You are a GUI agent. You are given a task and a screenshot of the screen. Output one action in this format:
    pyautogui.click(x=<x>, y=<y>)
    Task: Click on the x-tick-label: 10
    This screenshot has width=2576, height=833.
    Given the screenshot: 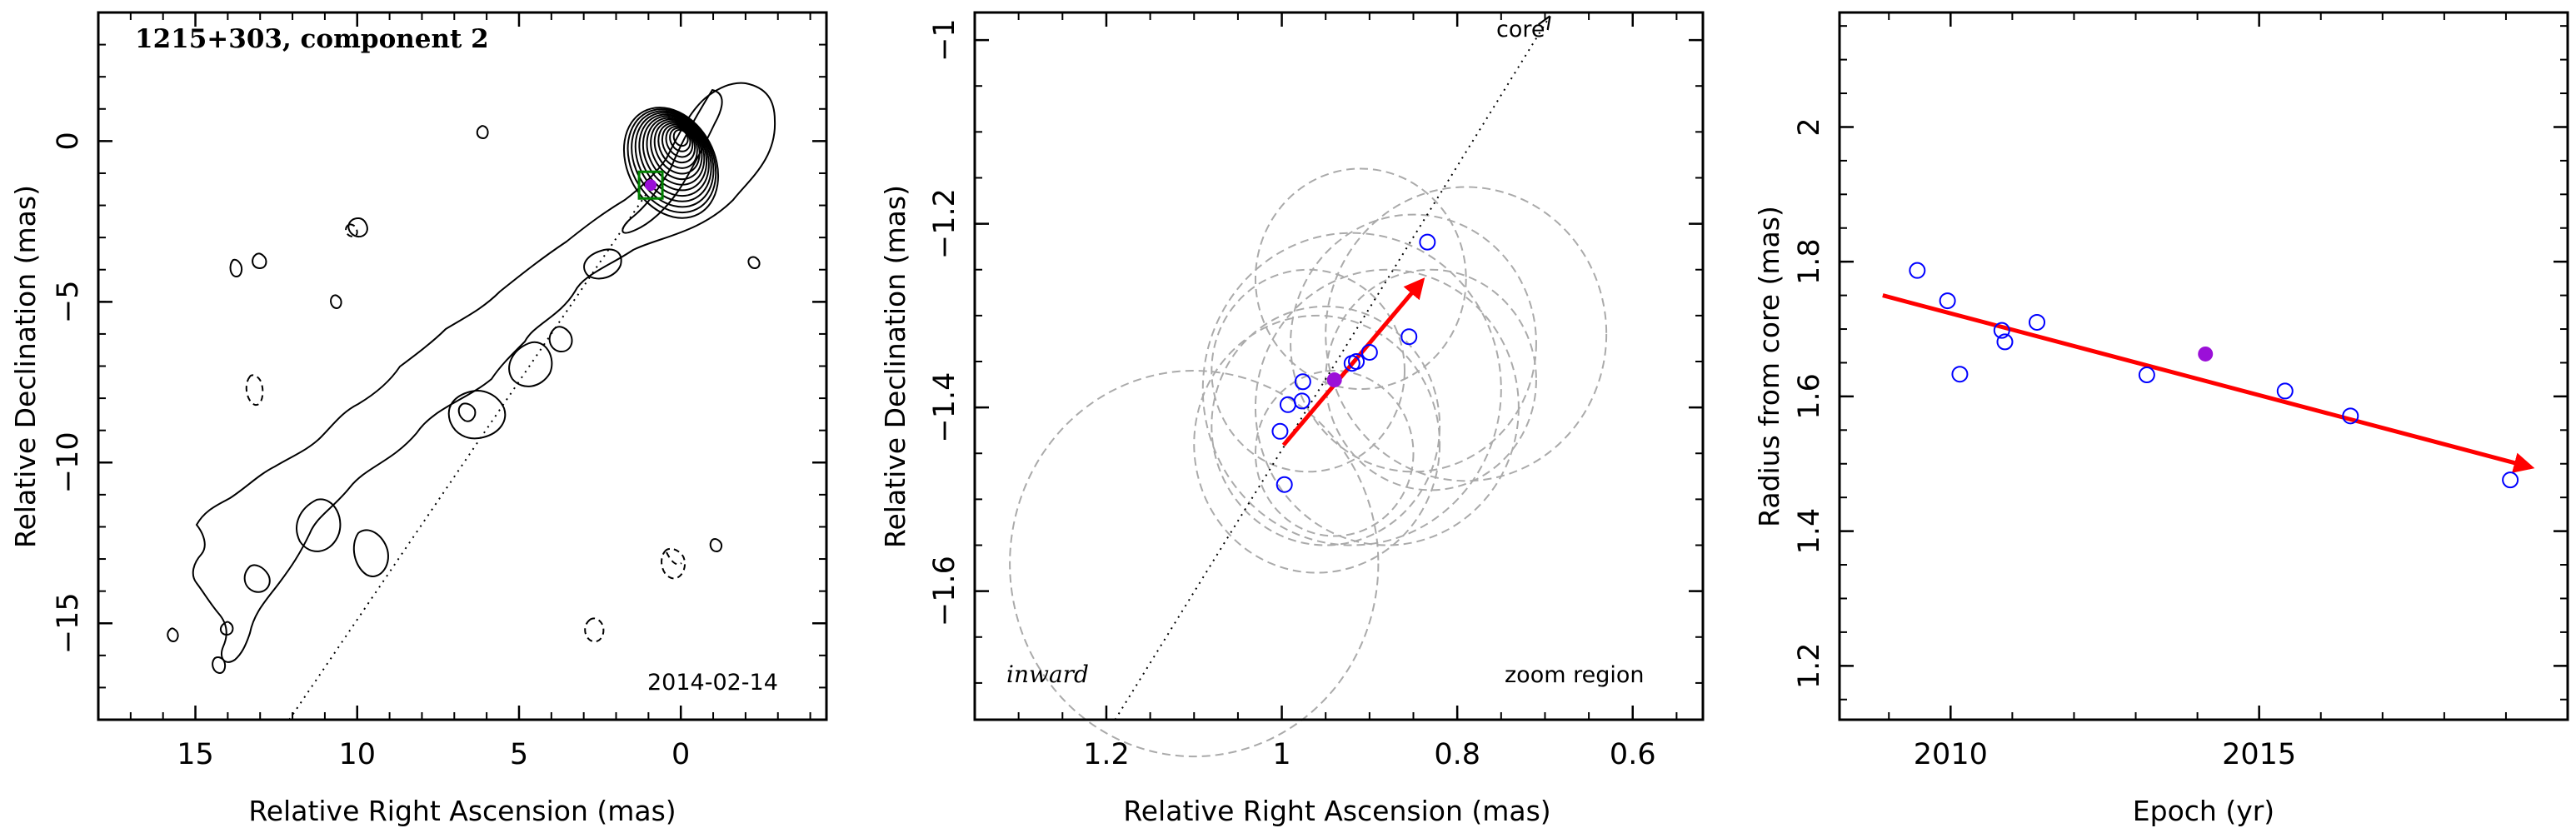 What is the action you would take?
    pyautogui.click(x=357, y=754)
    